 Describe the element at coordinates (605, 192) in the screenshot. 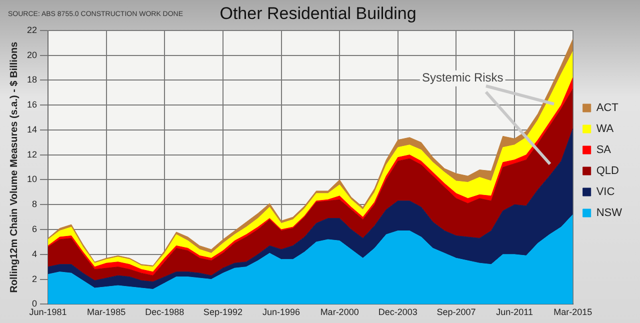

I see `legend-label: VIC` at that location.